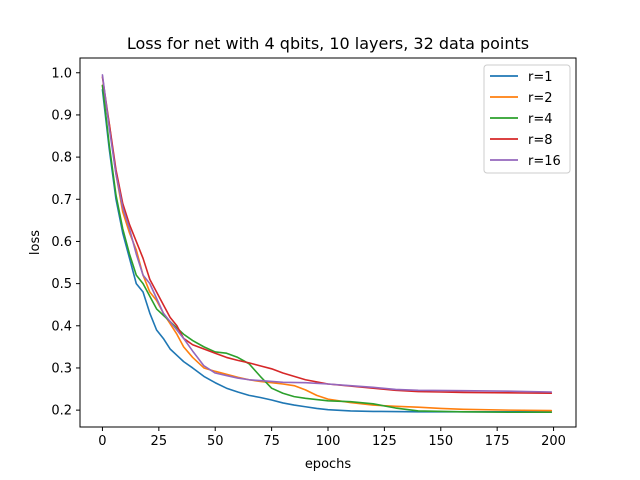 The width and height of the screenshot is (640, 480). Describe the element at coordinates (540, 140) in the screenshot. I see `legend-label-4: r=8` at that location.